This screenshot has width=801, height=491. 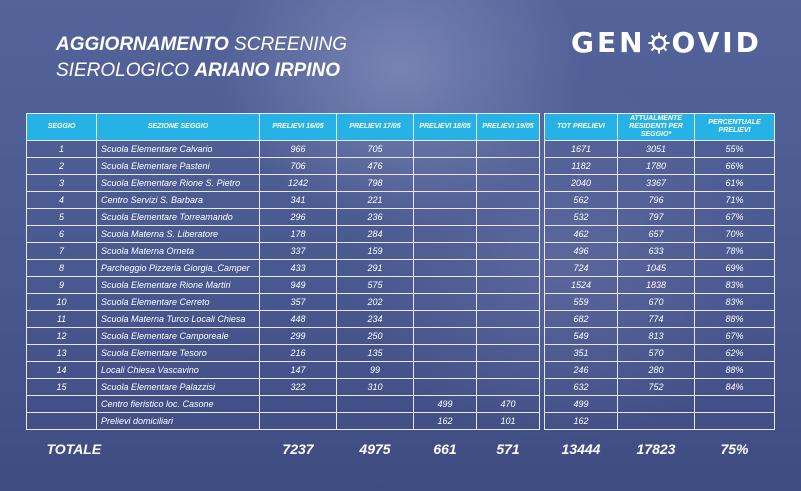 I want to click on cell-seggio: 9, so click(x=61, y=285).